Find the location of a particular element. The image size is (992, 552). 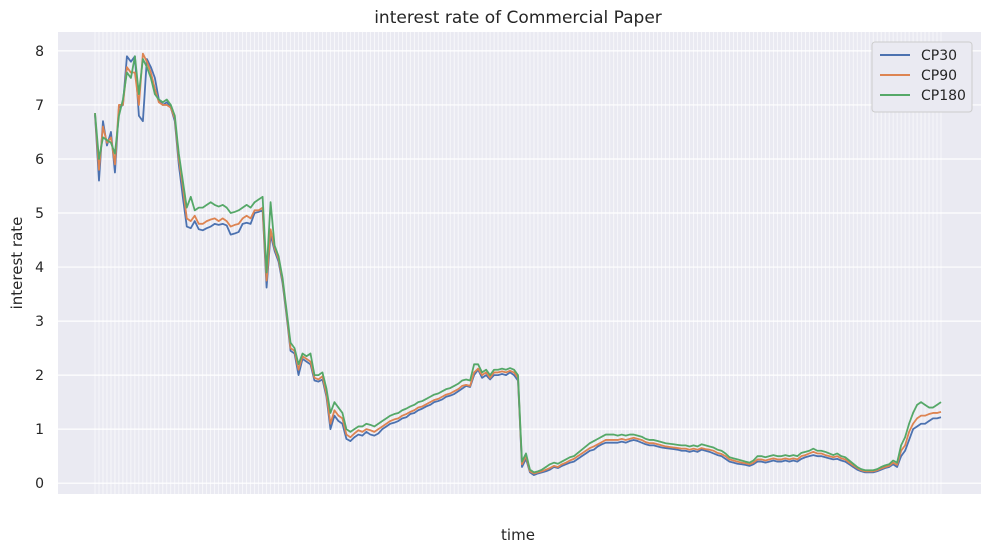

y-tick-label: 8 is located at coordinates (39, 52).